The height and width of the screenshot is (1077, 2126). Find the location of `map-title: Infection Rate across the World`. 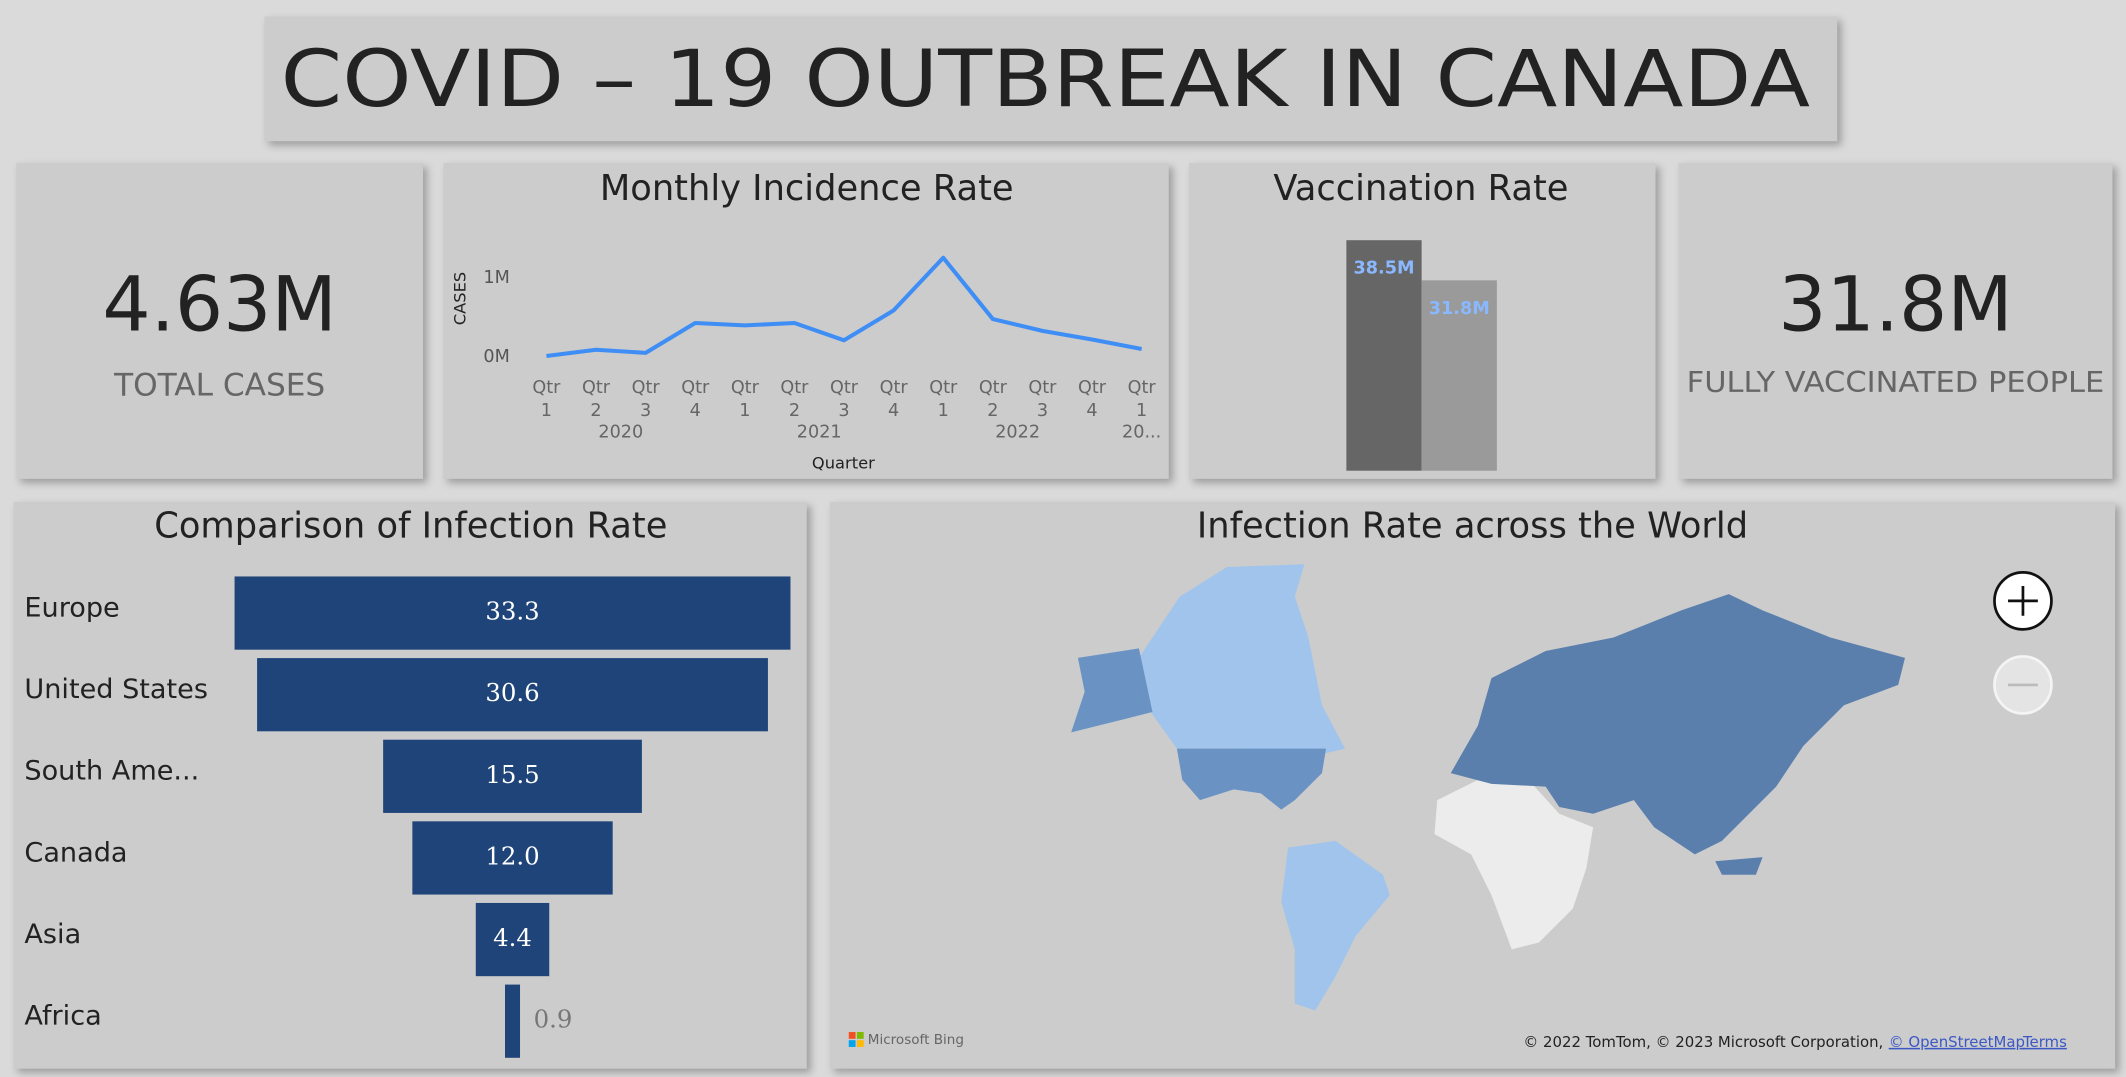

map-title: Infection Rate across the World is located at coordinates (1472, 526).